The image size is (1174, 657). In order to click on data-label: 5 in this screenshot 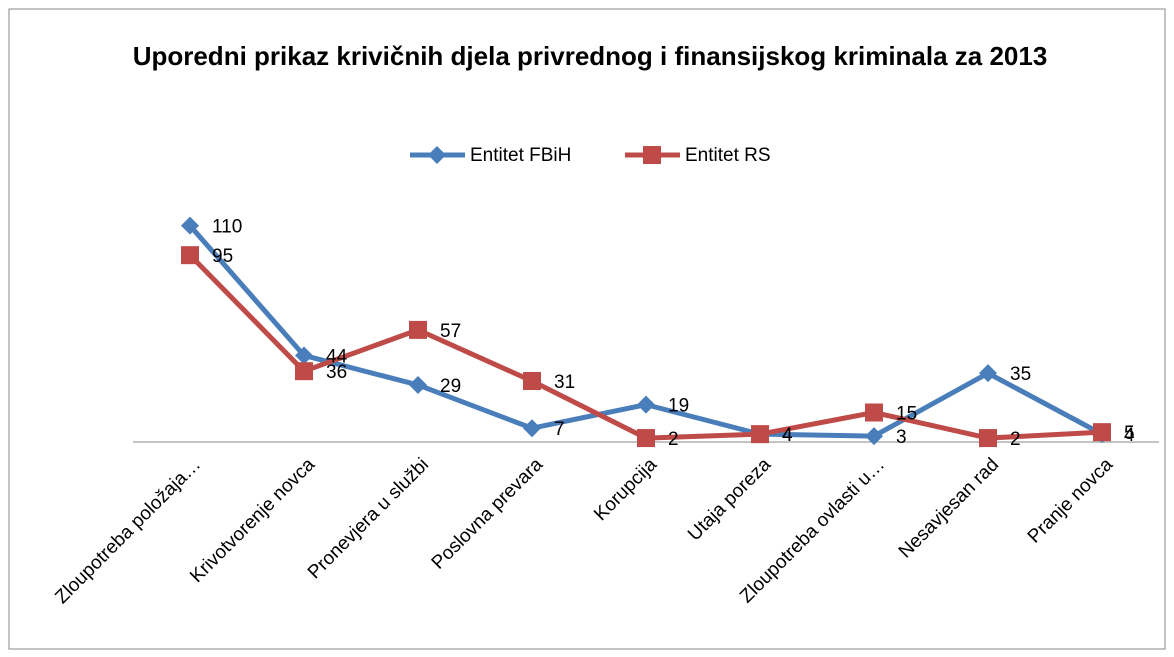, I will do `click(1129, 433)`.